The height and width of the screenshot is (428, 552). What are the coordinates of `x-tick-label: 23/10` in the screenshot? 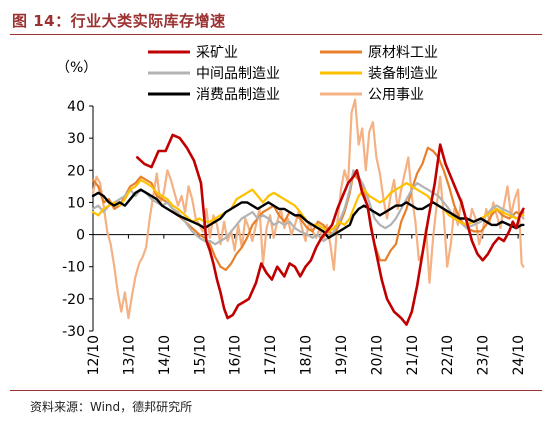 It's located at (484, 355).